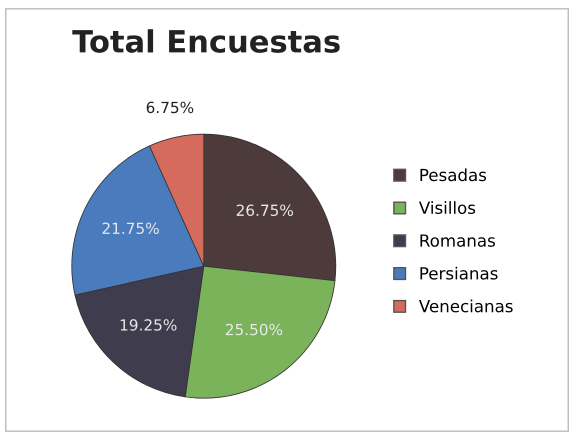  Describe the element at coordinates (148, 325) in the screenshot. I see `data-label: 19.25%` at that location.